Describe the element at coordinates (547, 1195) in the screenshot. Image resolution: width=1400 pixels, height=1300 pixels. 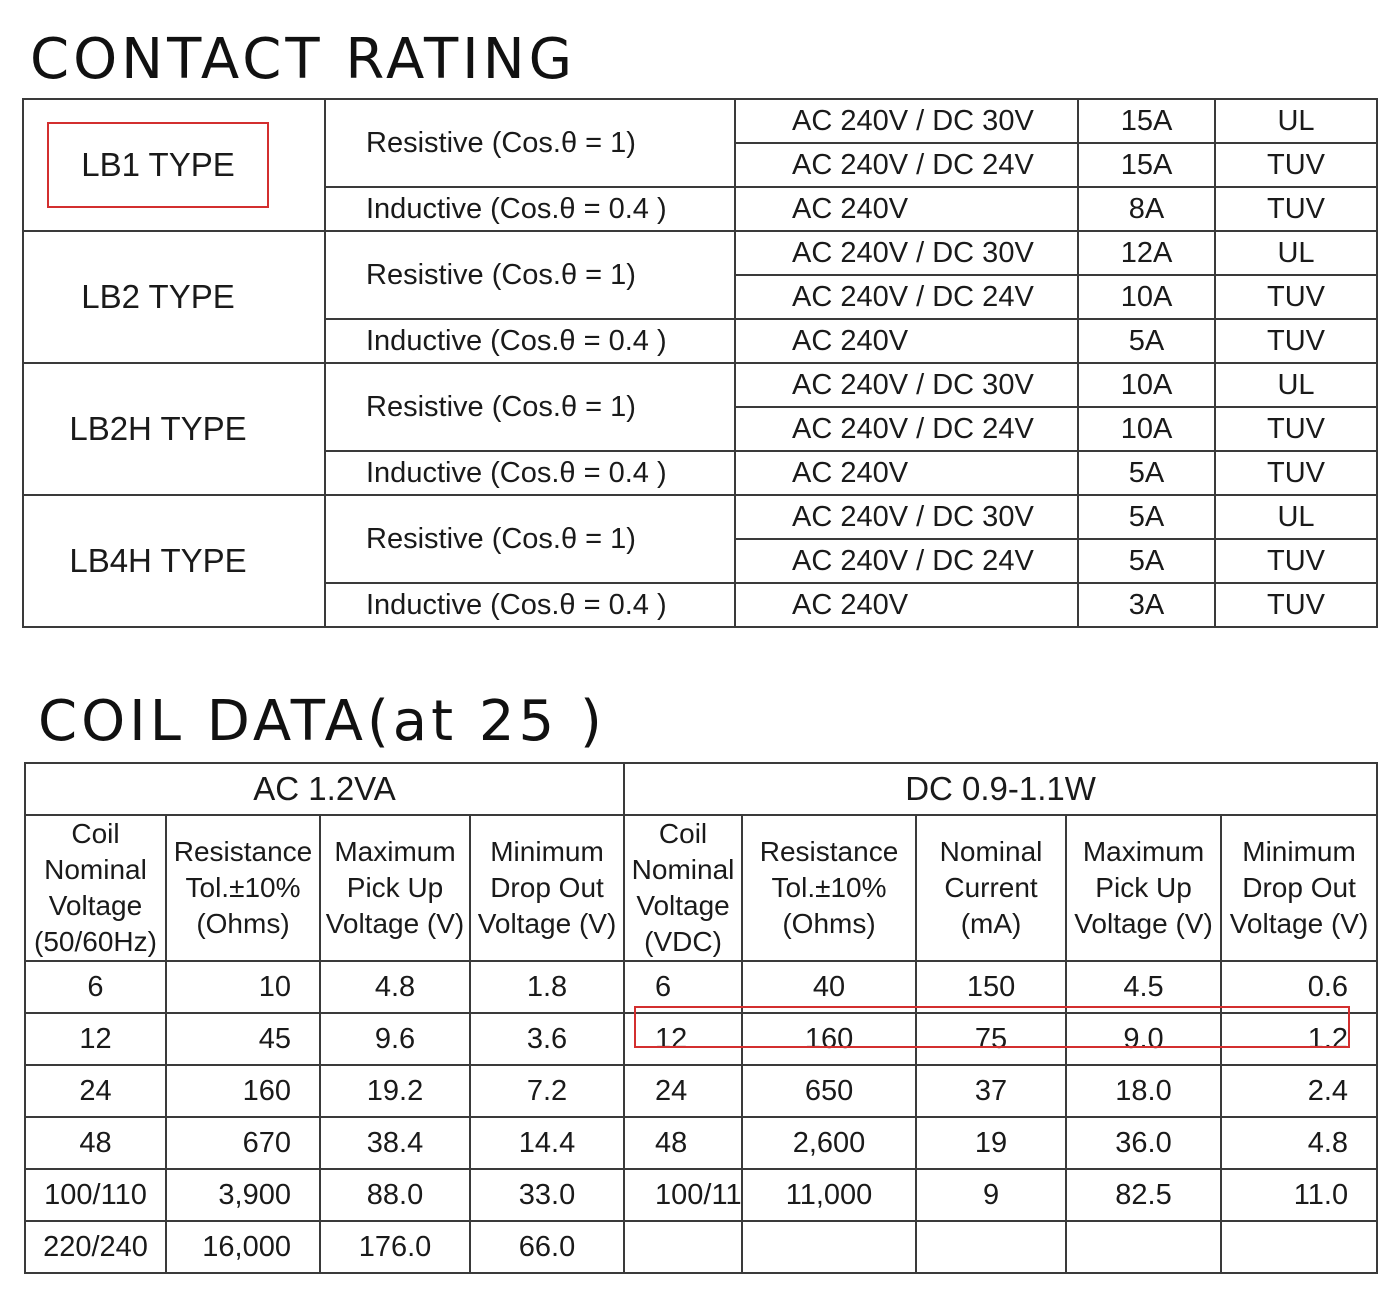
I see `ac-coil-cell: 33.0` at that location.